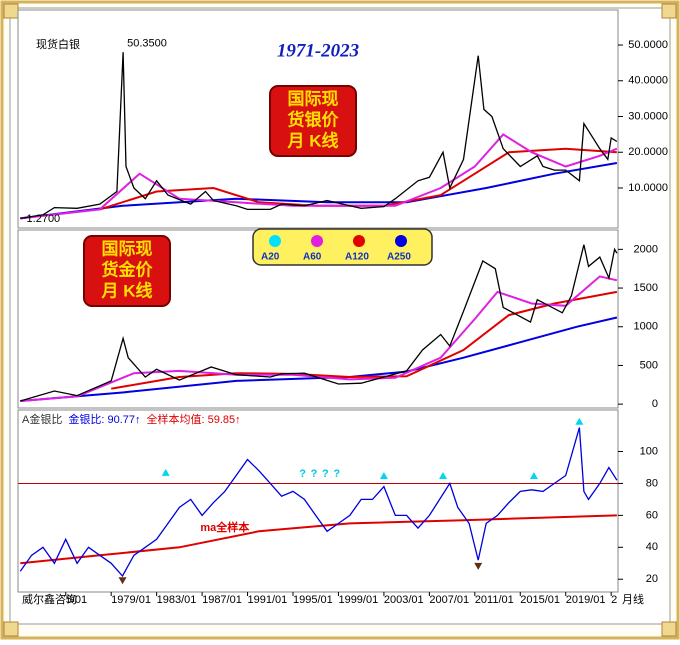  What do you see at coordinates (404, 600) in the screenshot?
I see `x-tick-label: 2003/01` at bounding box center [404, 600].